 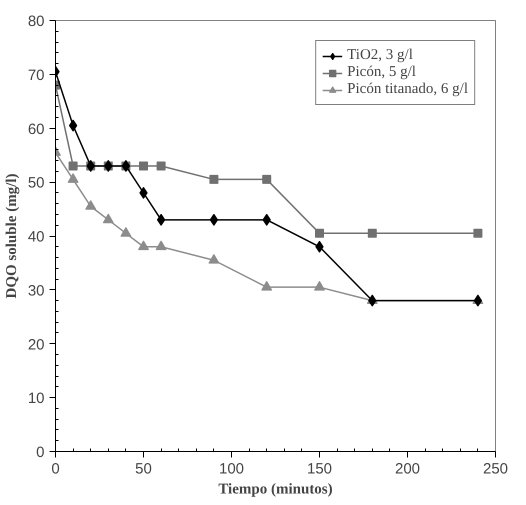 I want to click on y-tick-label: 20, so click(x=36, y=345).